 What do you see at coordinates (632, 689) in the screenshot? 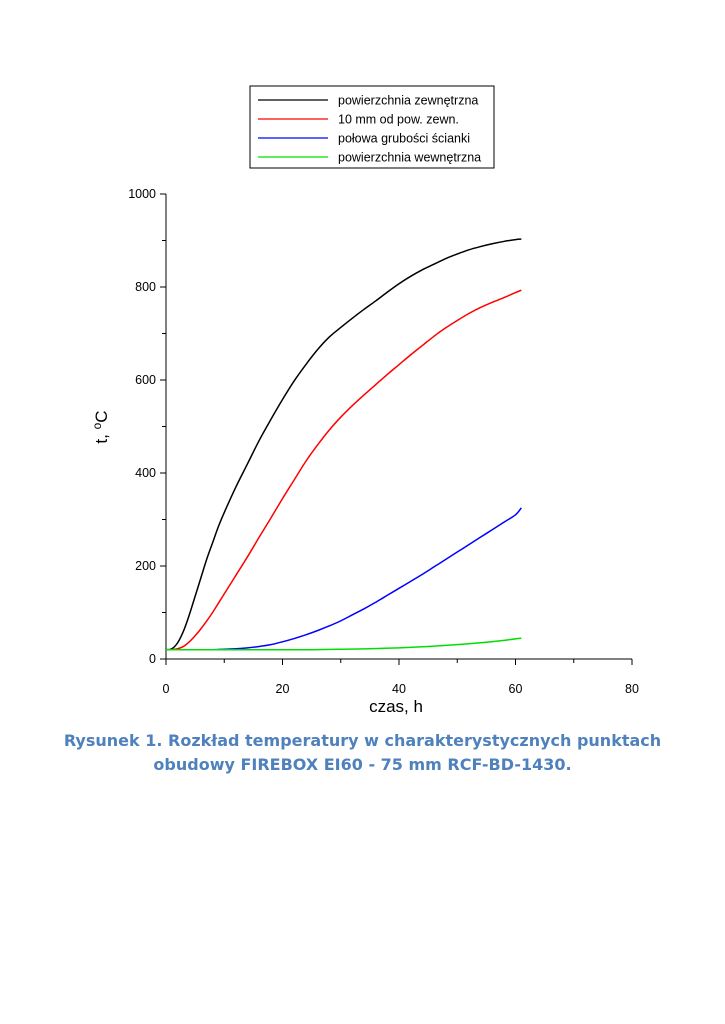
I see `x-tick-label: 80` at bounding box center [632, 689].